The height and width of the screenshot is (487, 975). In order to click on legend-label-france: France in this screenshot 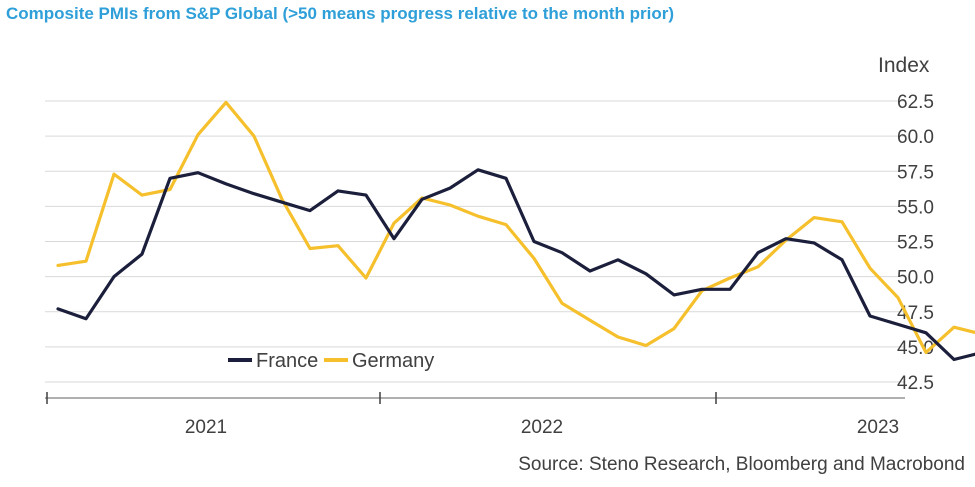, I will do `click(287, 361)`.